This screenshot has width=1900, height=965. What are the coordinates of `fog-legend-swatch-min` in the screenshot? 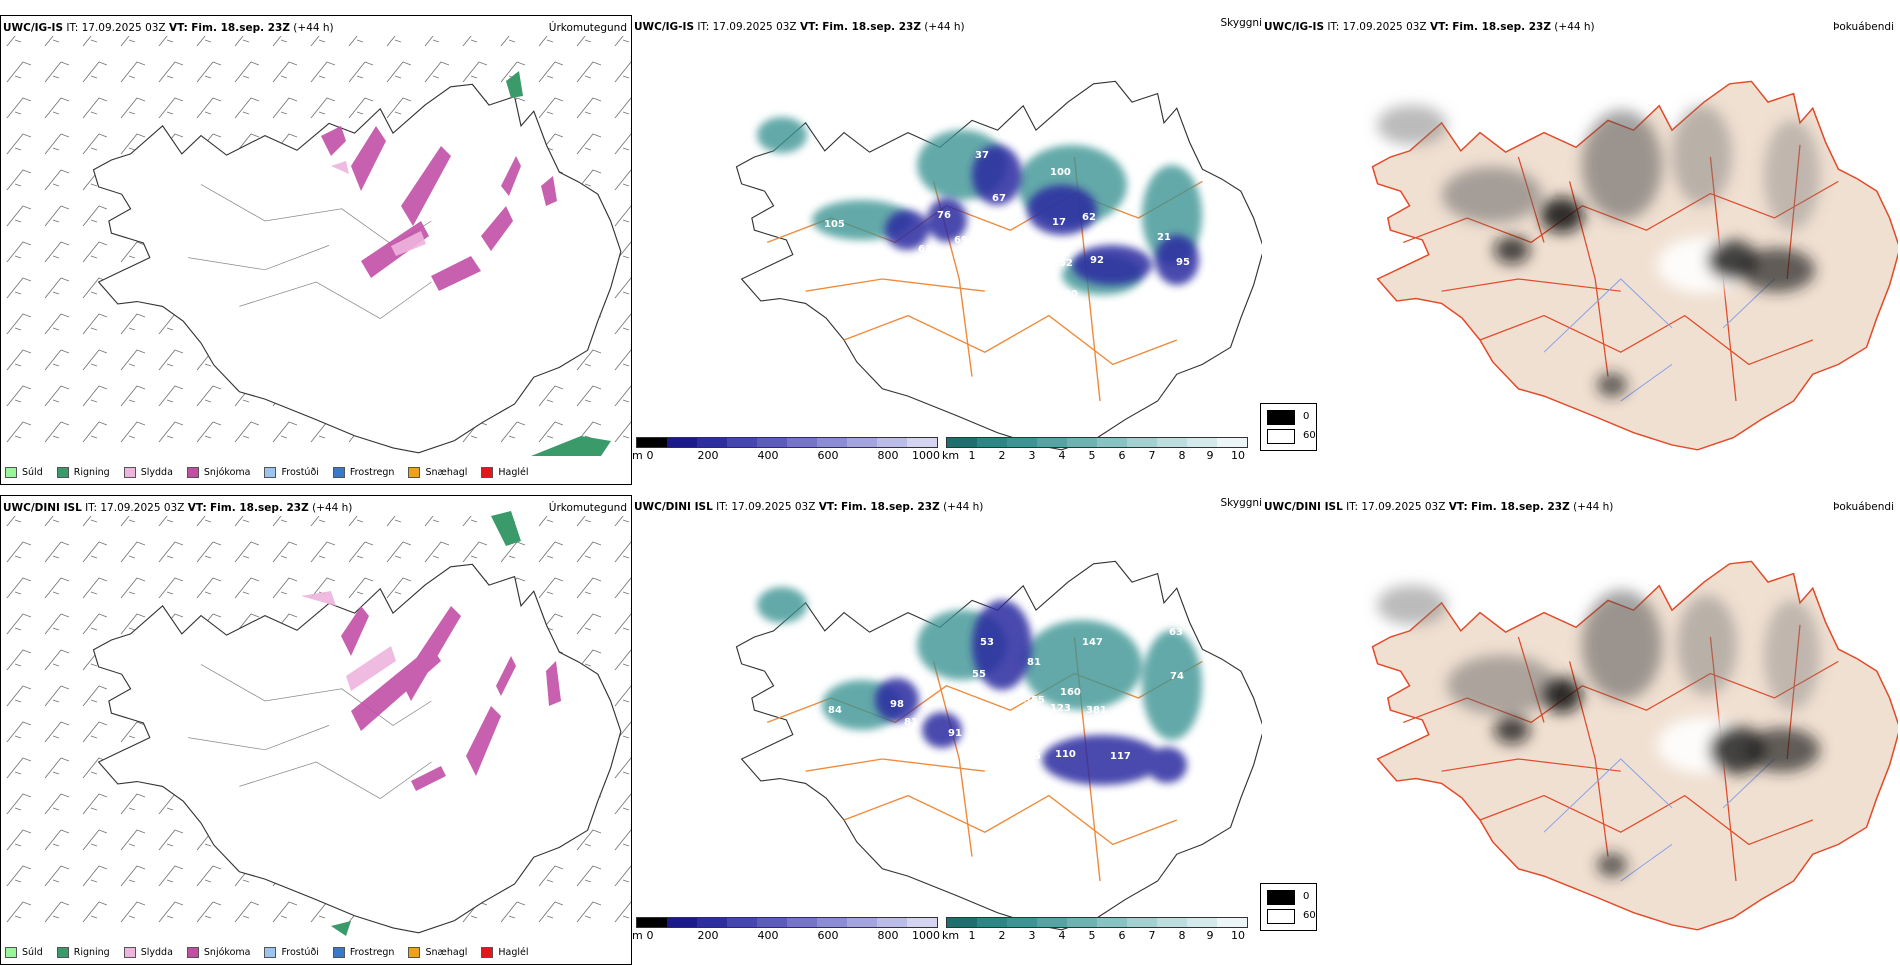 It's located at (1281, 417).